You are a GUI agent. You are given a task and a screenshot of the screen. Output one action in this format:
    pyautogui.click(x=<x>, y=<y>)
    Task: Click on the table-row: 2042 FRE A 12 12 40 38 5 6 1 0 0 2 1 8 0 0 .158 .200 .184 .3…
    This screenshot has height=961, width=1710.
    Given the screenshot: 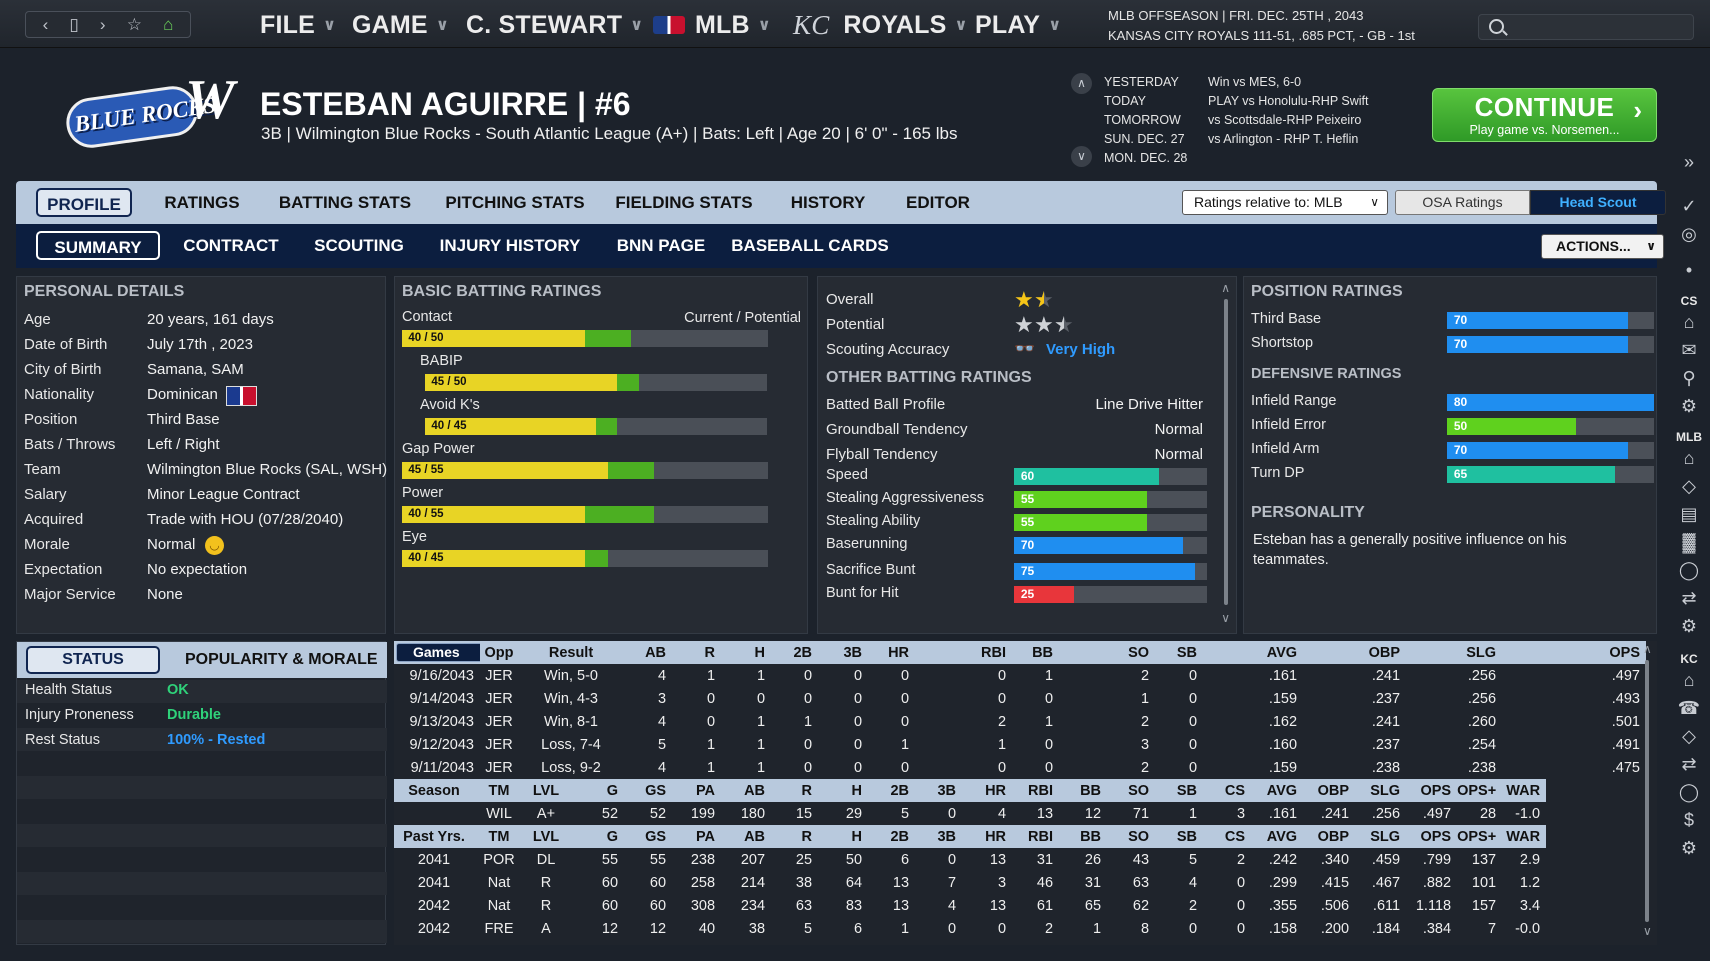 What is the action you would take?
    pyautogui.click(x=1020, y=928)
    